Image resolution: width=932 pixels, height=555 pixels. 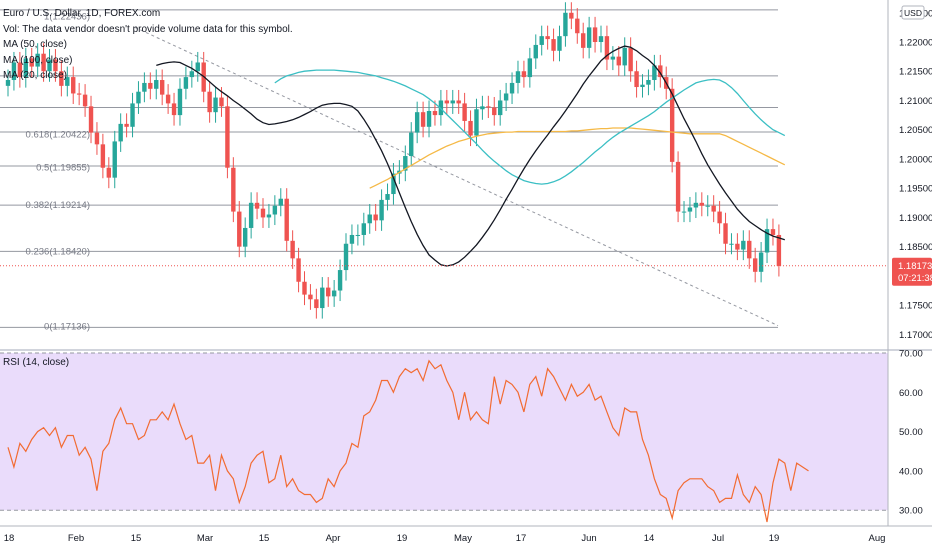 I want to click on price-tag-value: 1.18173, so click(x=915, y=266).